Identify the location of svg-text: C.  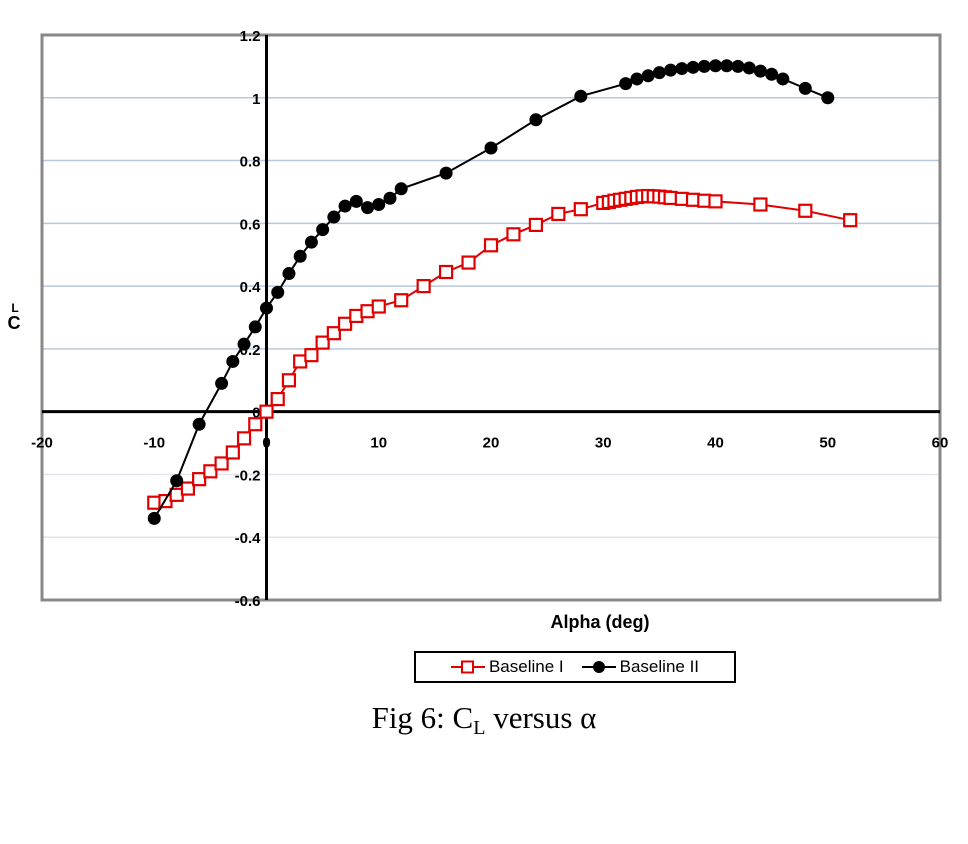
(14, 323).